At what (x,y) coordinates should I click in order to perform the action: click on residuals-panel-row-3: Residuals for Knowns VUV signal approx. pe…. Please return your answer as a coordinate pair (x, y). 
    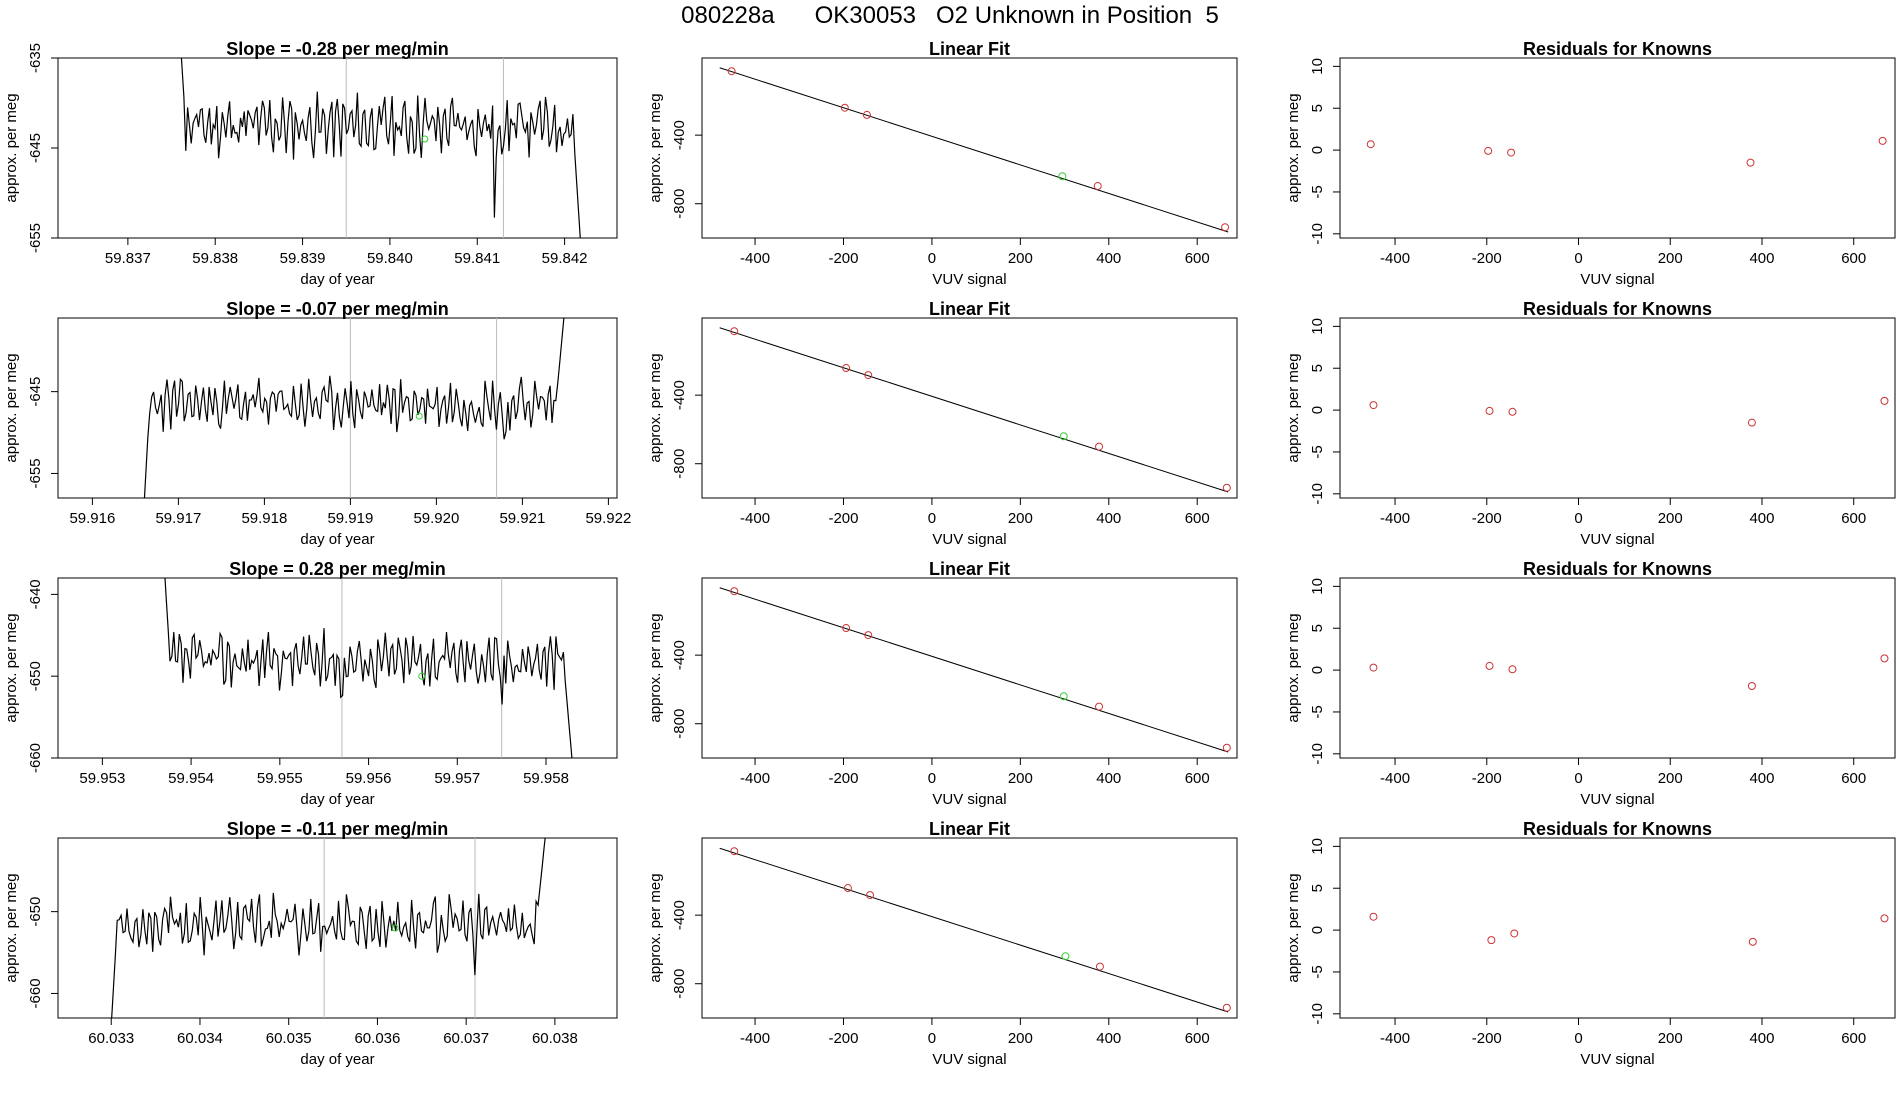
    Looking at the image, I should click on (1590, 683).